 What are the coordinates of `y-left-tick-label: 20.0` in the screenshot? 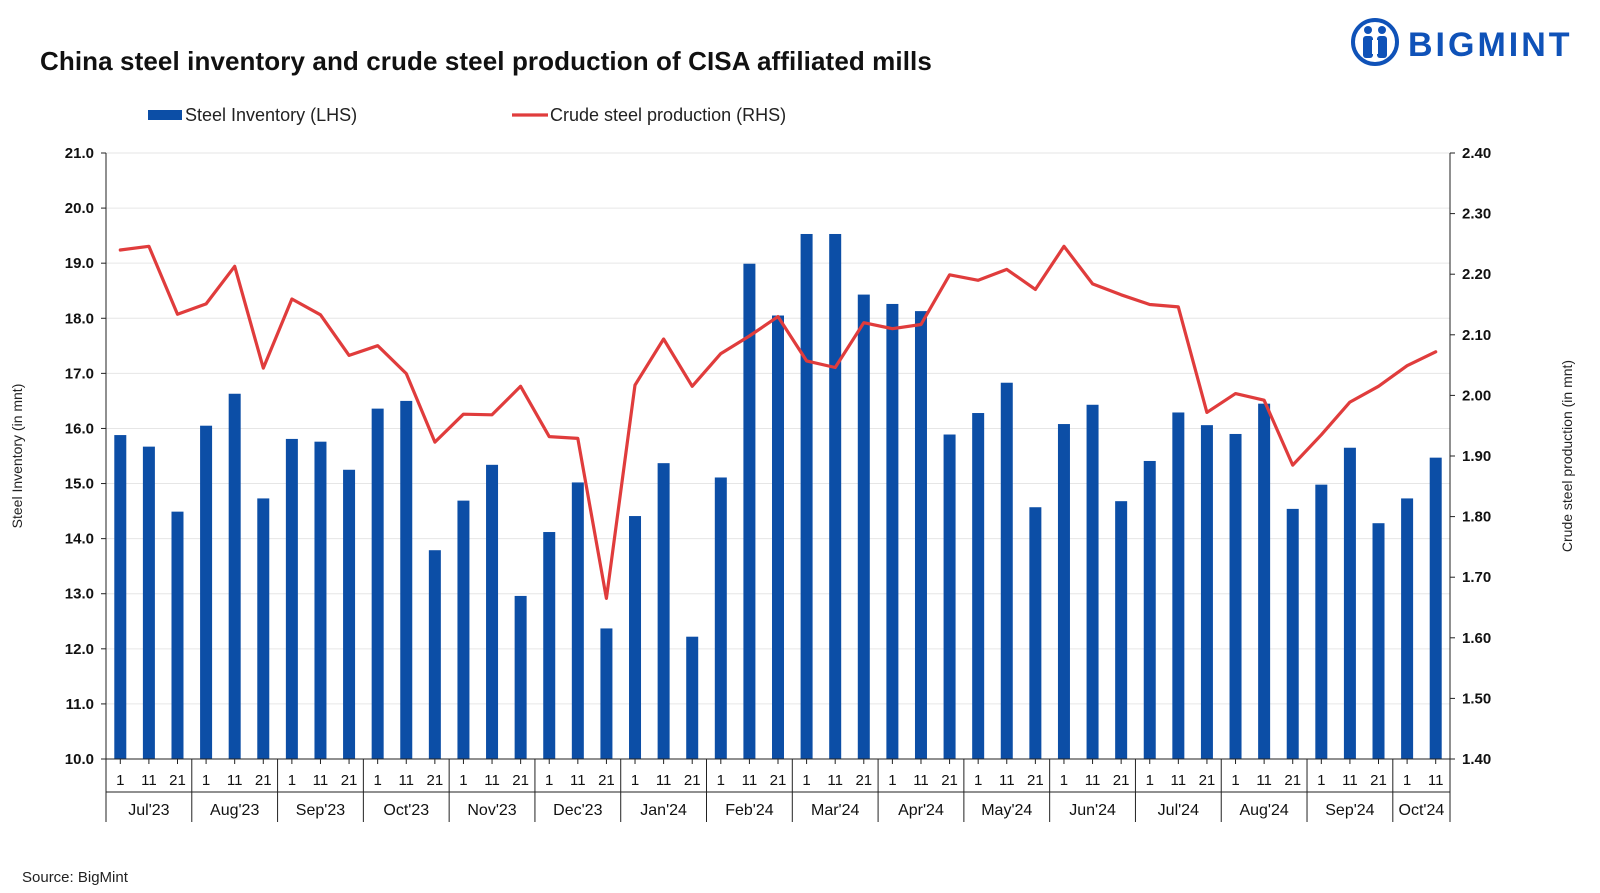 It's located at (79, 208).